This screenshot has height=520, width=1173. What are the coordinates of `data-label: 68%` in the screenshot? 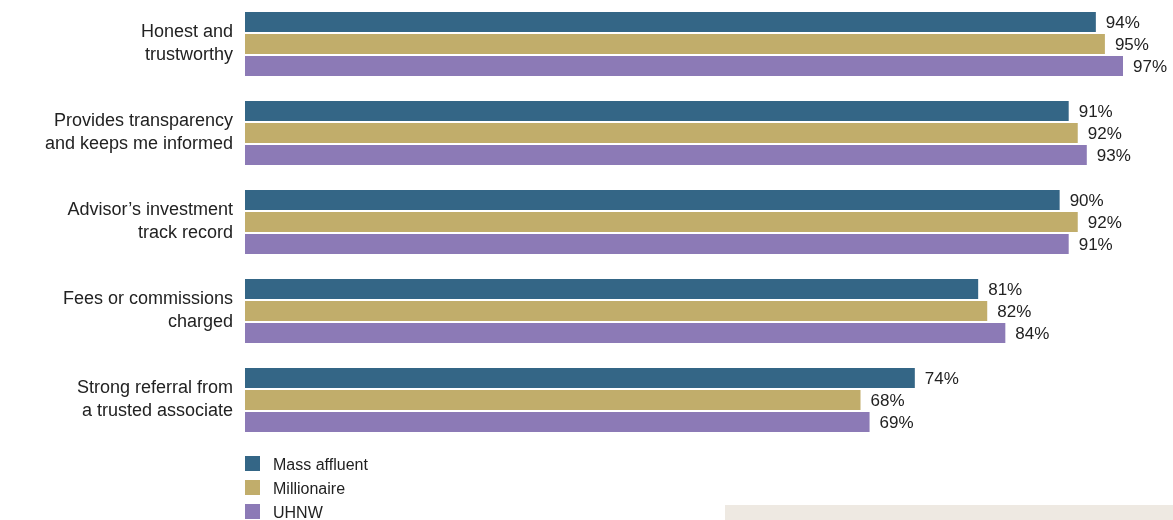 It's located at (887, 400).